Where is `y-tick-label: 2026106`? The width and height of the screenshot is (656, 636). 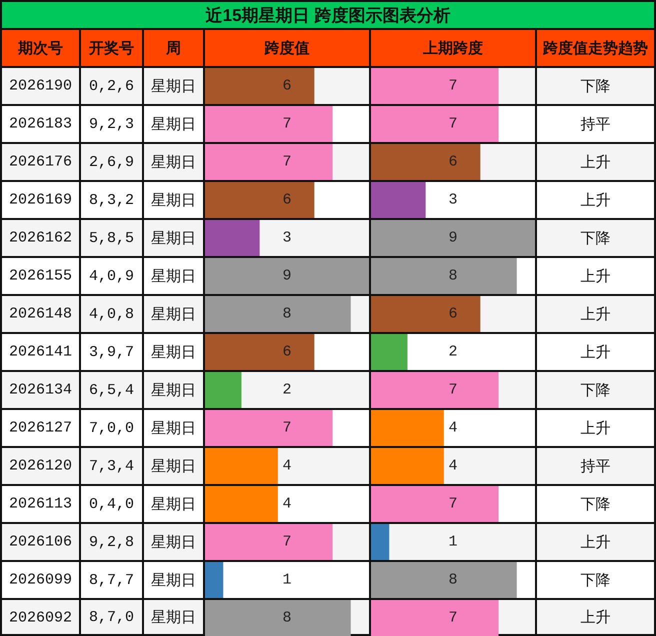
y-tick-label: 2026106 is located at coordinates (40, 542).